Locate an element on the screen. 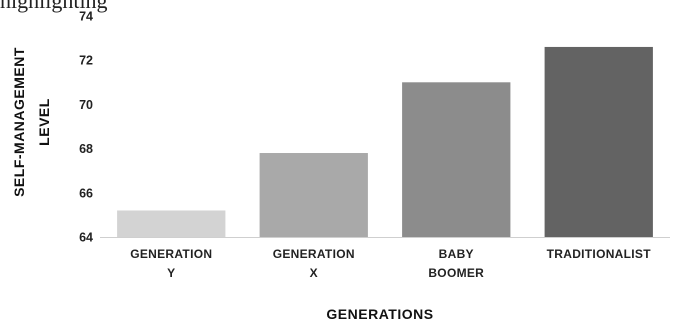  page-header-fragment: highlighting is located at coordinates (54, 6).